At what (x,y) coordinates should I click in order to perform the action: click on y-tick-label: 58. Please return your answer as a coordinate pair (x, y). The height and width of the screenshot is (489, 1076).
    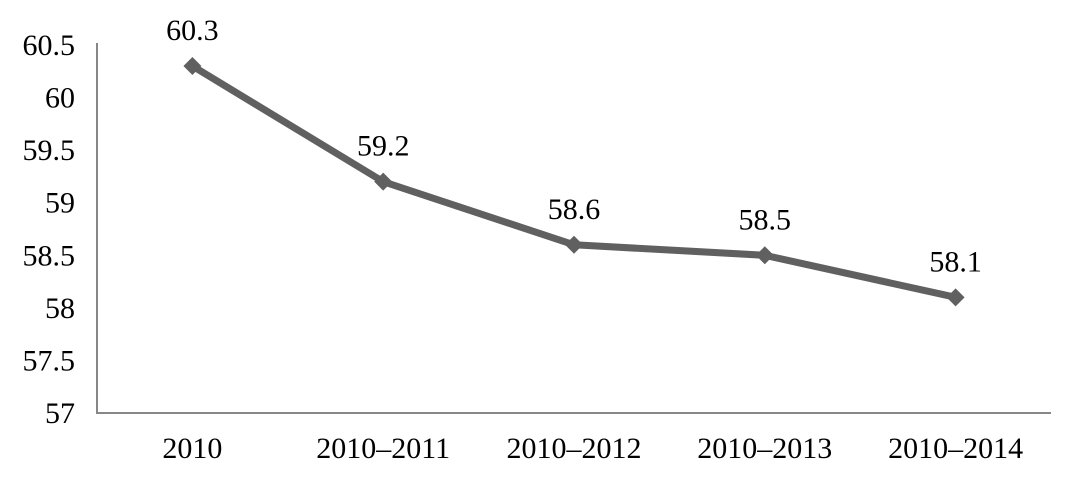
    Looking at the image, I should click on (60, 308).